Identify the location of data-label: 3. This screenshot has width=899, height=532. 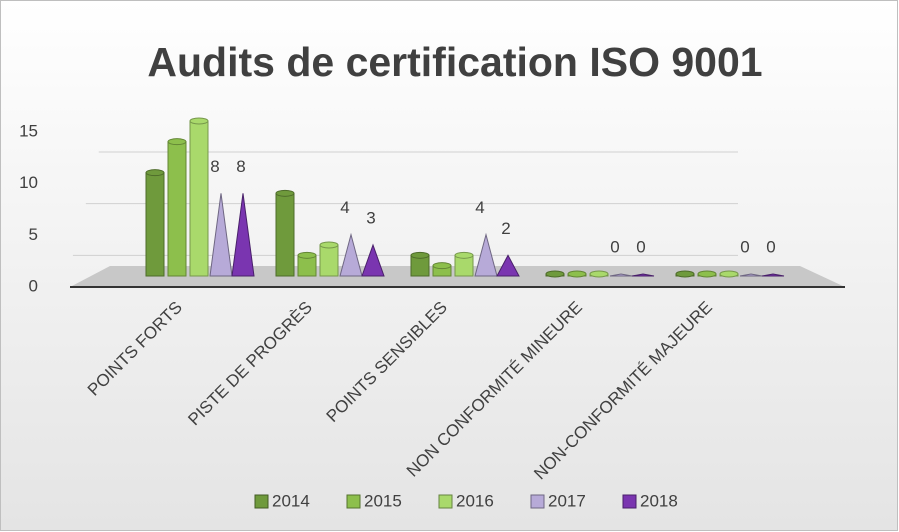
(370, 217).